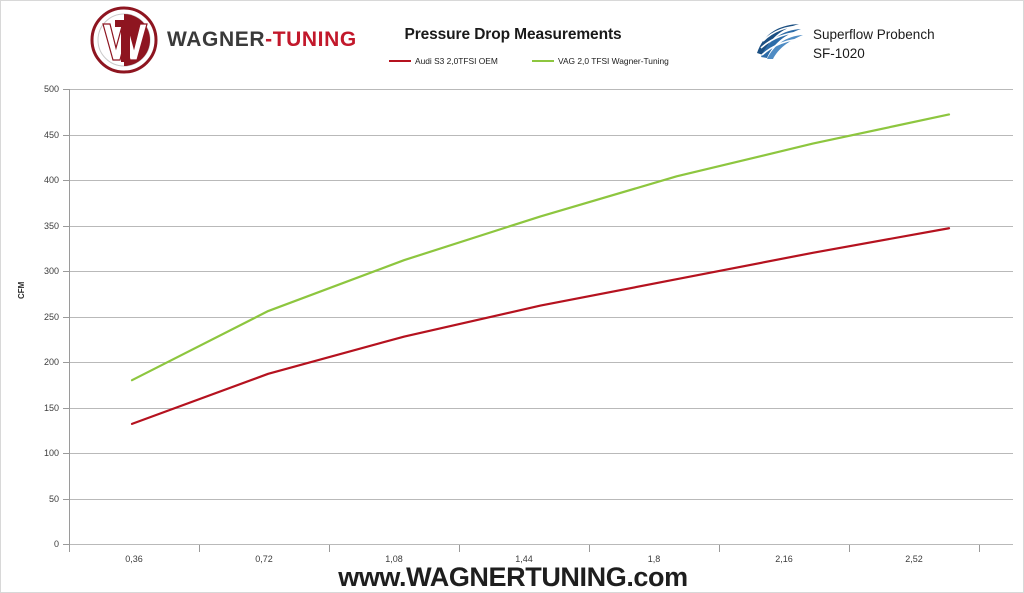 This screenshot has height=593, width=1024. I want to click on brand-word-tuning: TUNING, so click(314, 39).